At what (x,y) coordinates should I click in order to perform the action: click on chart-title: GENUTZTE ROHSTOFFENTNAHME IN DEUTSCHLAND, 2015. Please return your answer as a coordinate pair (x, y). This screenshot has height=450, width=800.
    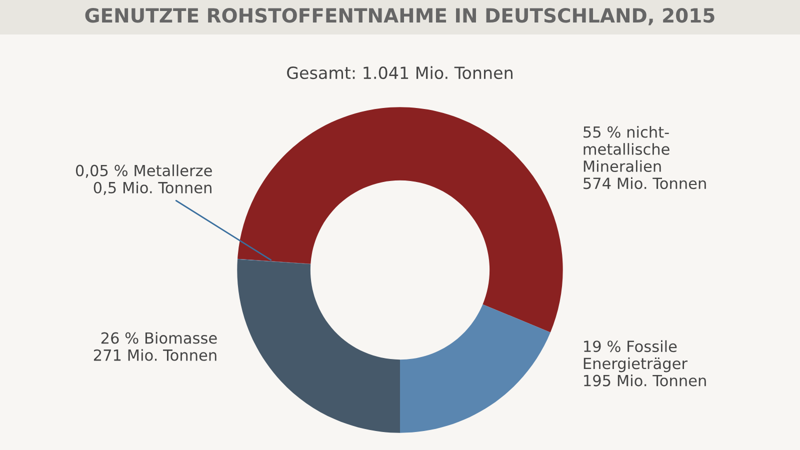
    Looking at the image, I should click on (399, 17).